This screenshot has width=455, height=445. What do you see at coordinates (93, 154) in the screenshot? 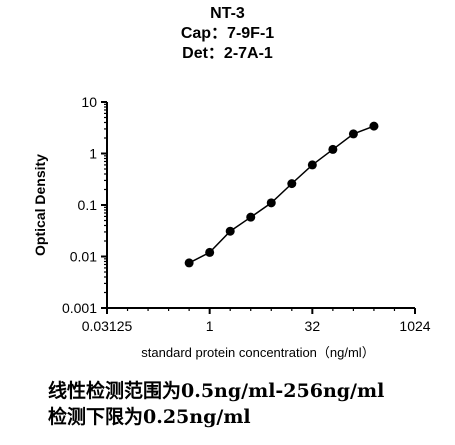
I see `y-tick-label: 1` at bounding box center [93, 154].